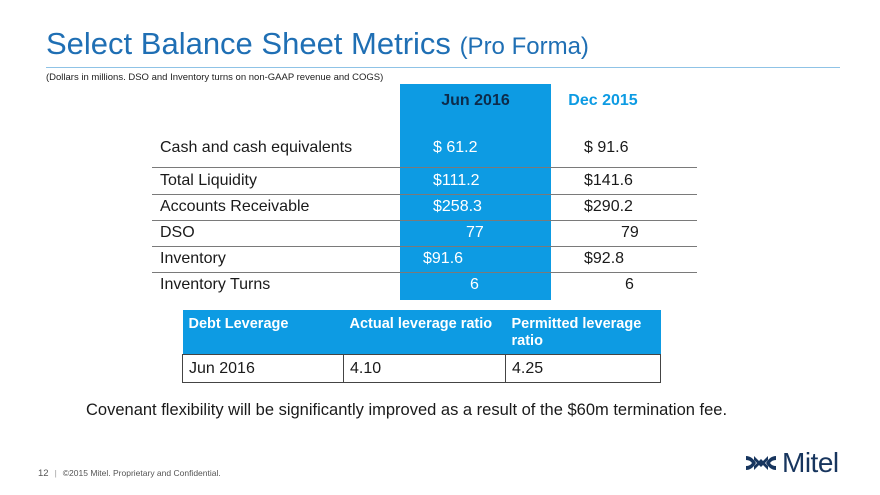 The width and height of the screenshot is (880, 495). Describe the element at coordinates (424, 233) in the screenshot. I see `metric-row: DSO 77 79` at that location.